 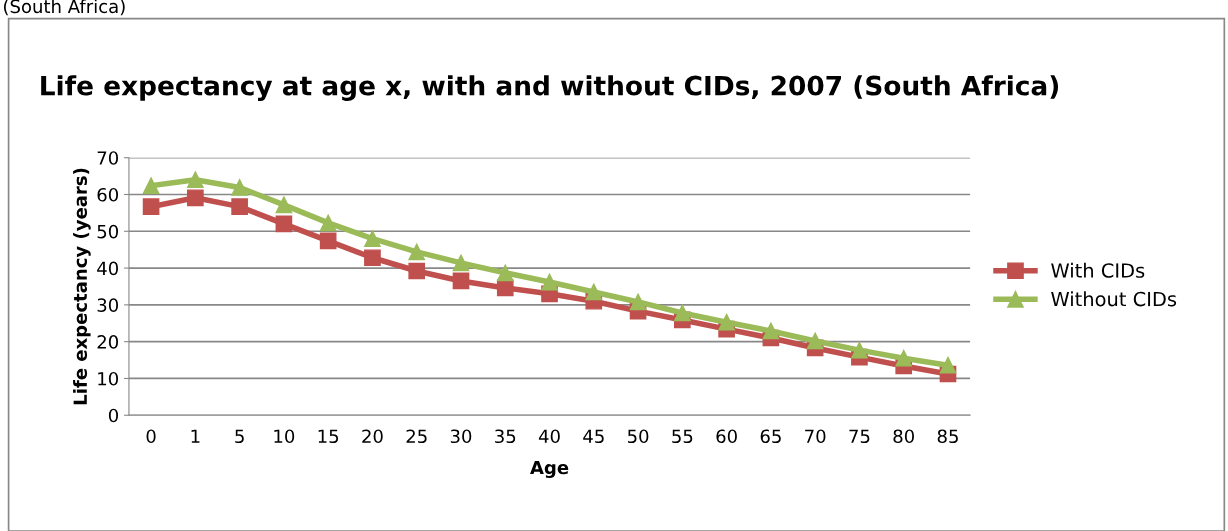 What do you see at coordinates (108, 305) in the screenshot?
I see `y-tick-label: 30` at bounding box center [108, 305].